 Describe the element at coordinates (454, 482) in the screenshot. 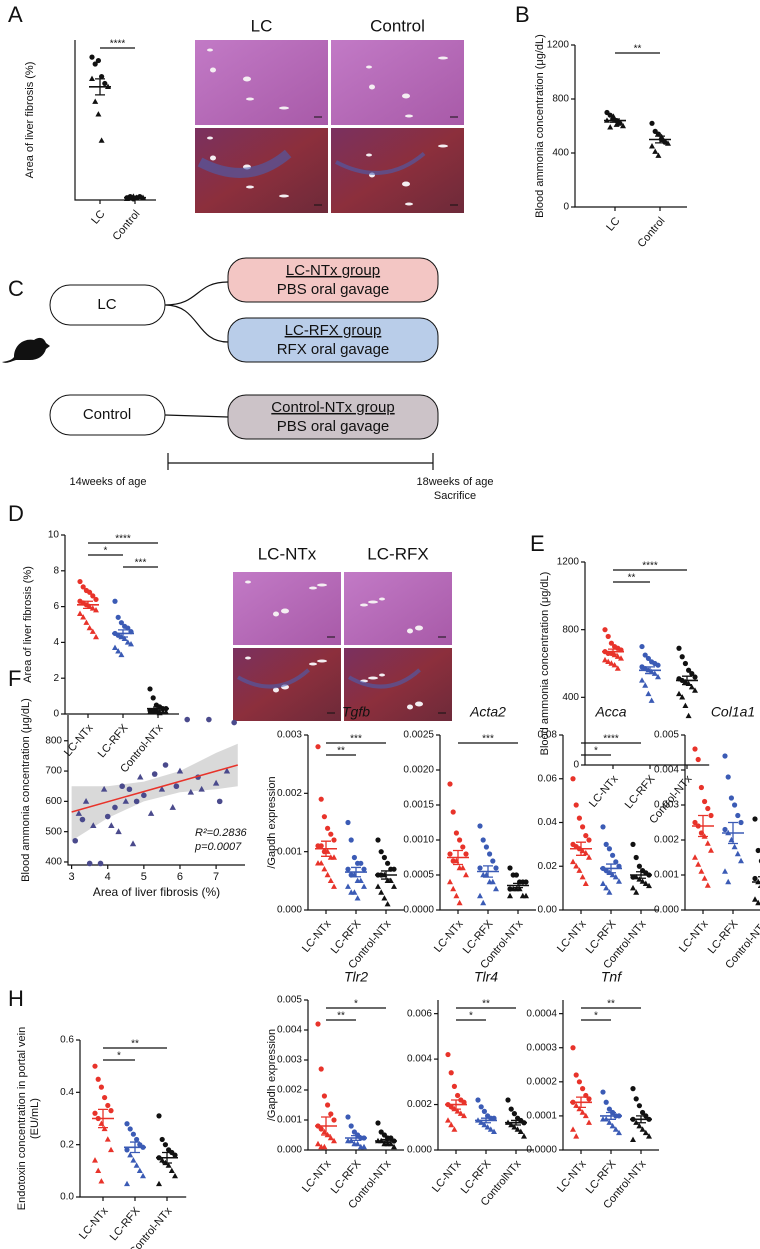

I see `timeline-end: 18weeks of age` at that location.